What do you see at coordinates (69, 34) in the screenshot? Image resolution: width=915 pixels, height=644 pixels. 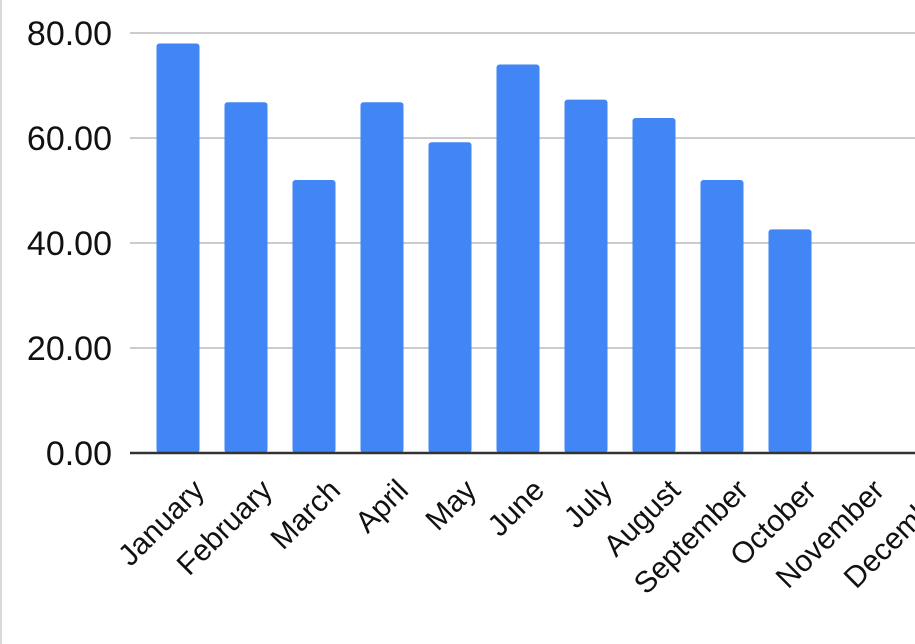 I see `y-tick-label: 80.00` at bounding box center [69, 34].